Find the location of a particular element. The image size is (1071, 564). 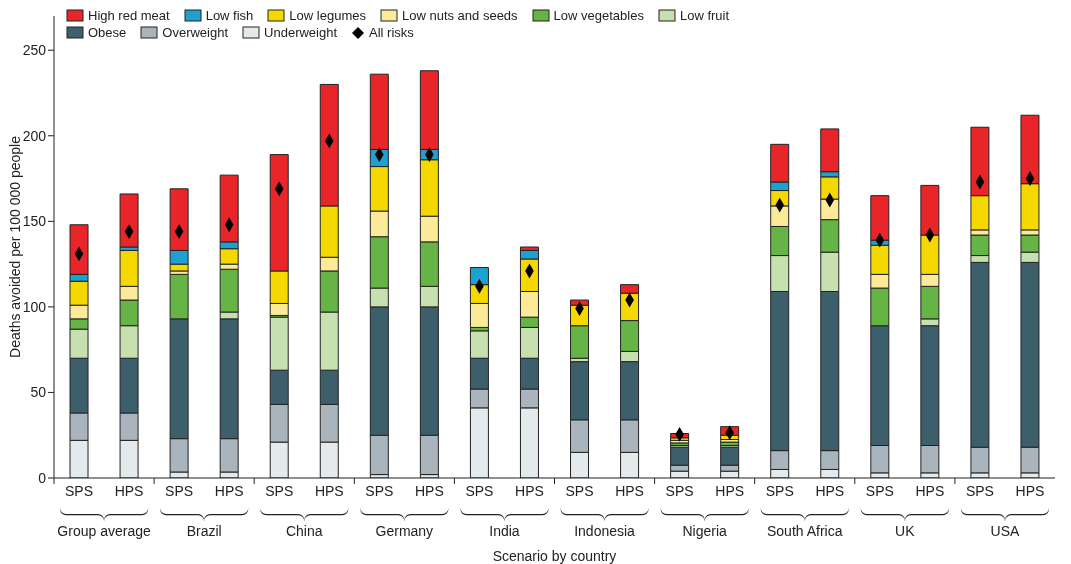

legend-label: Low vegetables is located at coordinates (598, 15).